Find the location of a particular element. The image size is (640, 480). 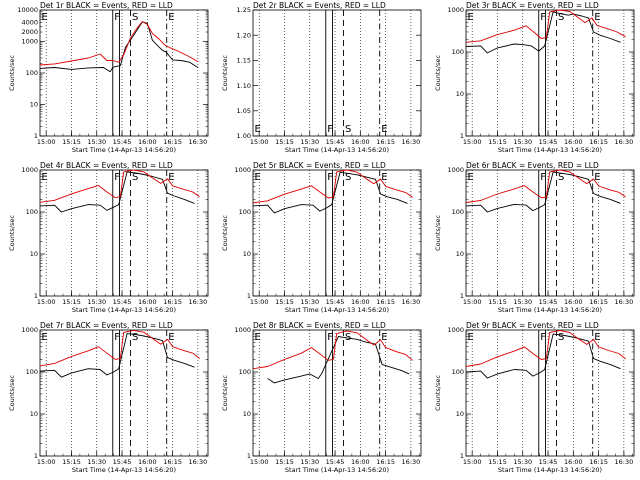

y-tick-label-extra: 2000 is located at coordinates (29, 32).